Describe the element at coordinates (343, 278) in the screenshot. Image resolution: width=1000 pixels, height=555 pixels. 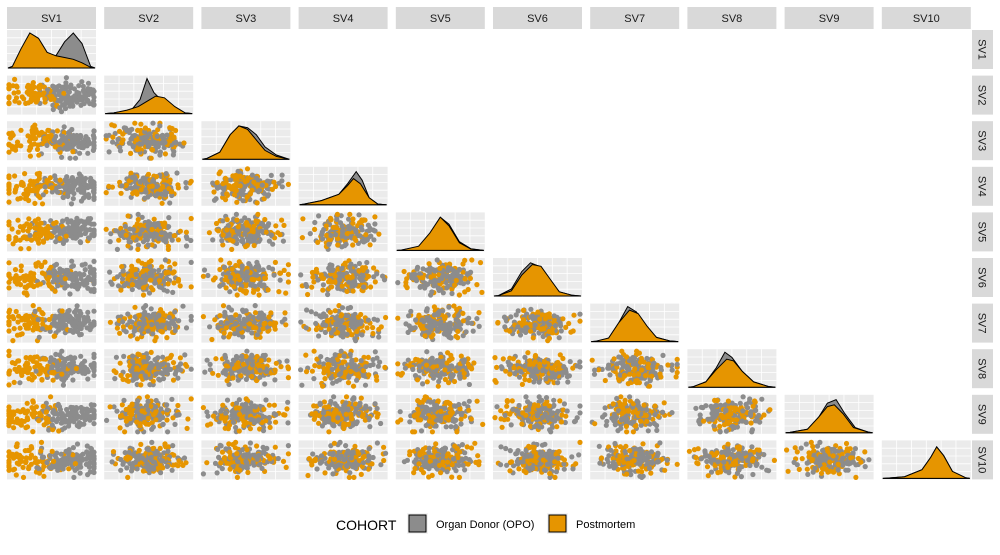
I see `panel-sv6-sv4` at that location.